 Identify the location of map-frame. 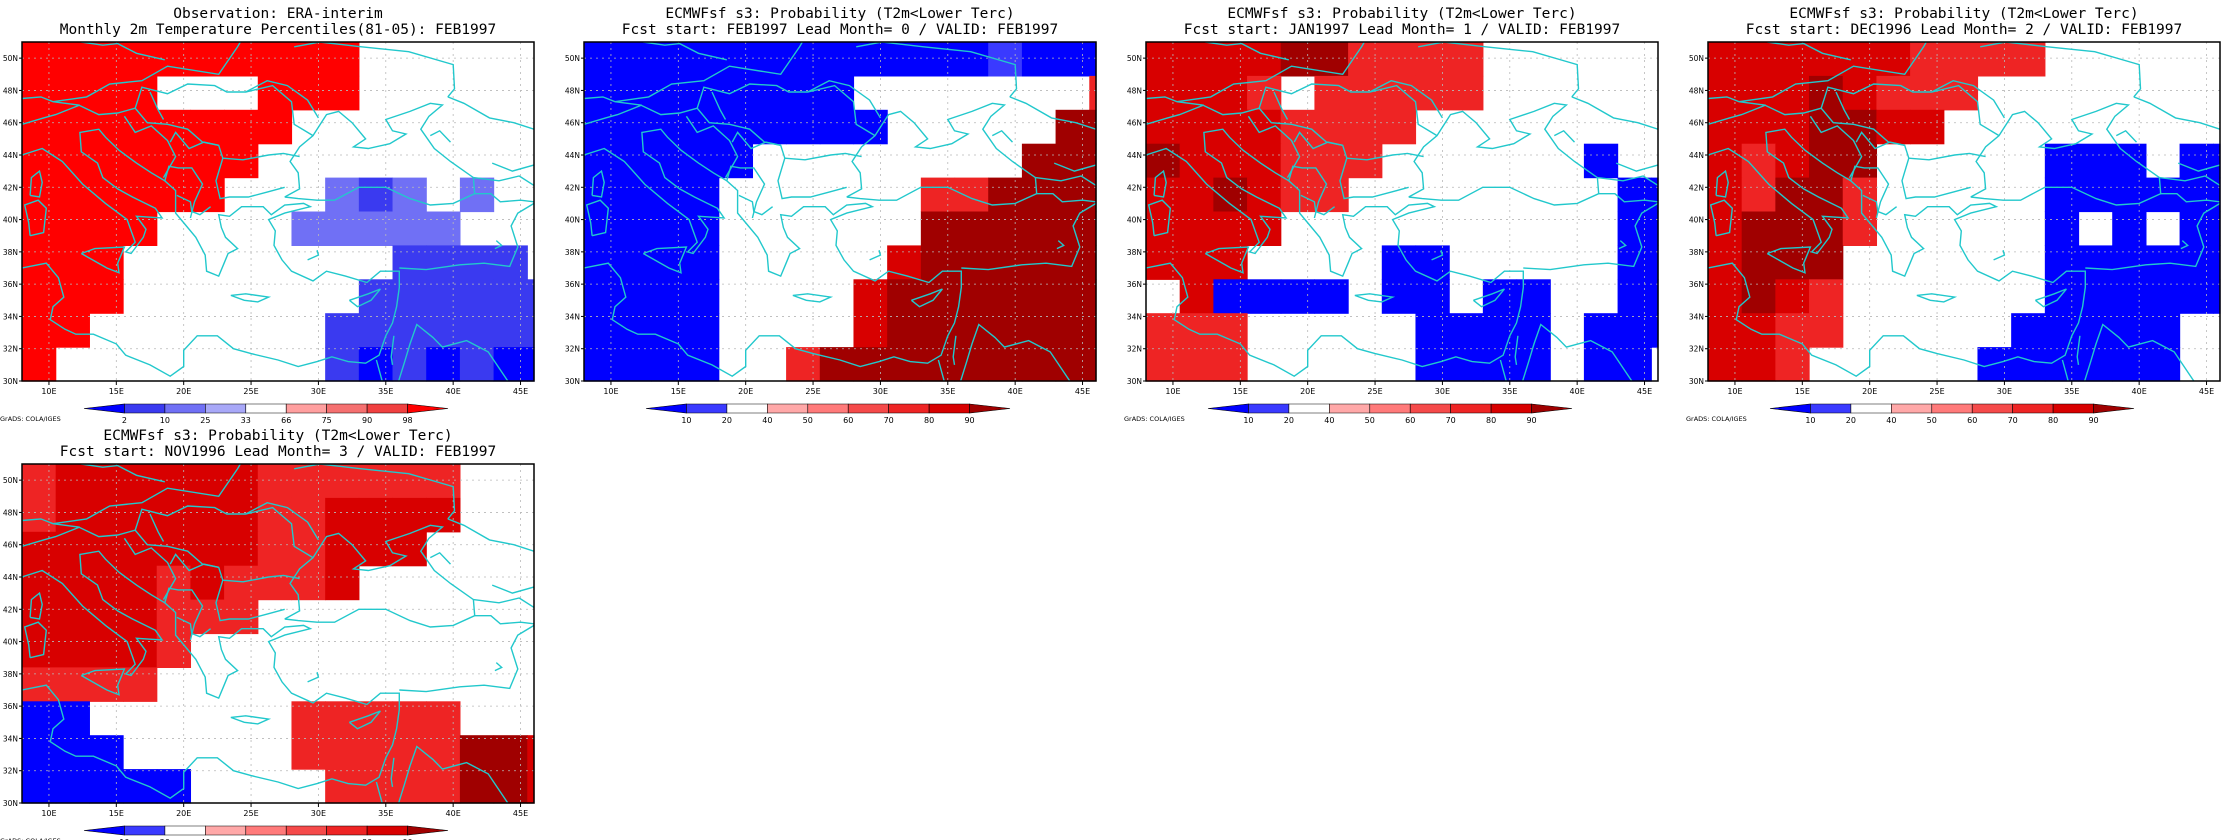
(840, 211).